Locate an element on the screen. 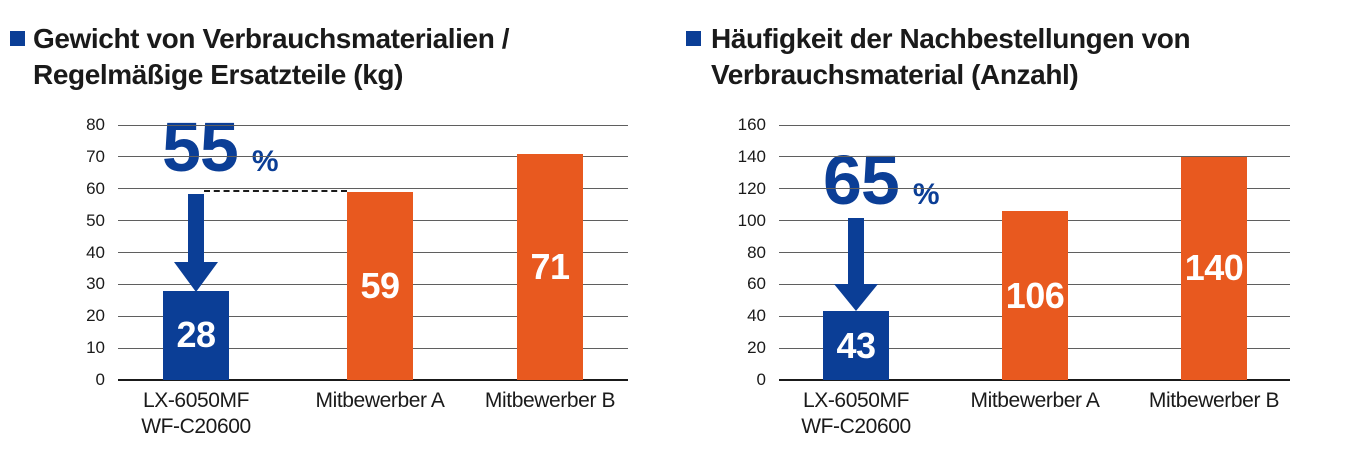 This screenshot has width=1360, height=473. bar-value-label: 106 is located at coordinates (1035, 295).